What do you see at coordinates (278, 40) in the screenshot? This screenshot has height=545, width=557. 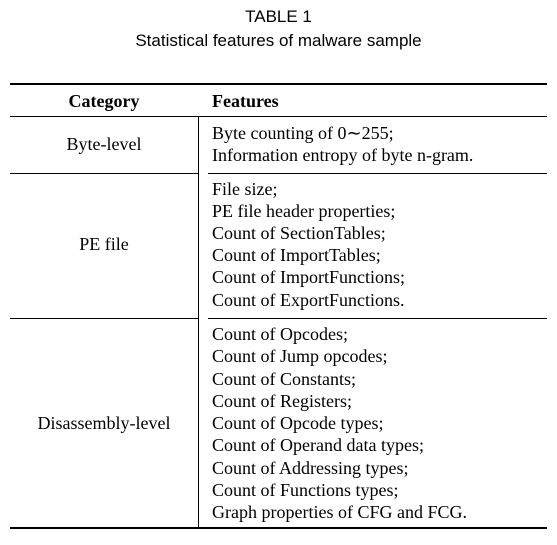 I see `table-caption-title: Statistical features of malware sample` at bounding box center [278, 40].